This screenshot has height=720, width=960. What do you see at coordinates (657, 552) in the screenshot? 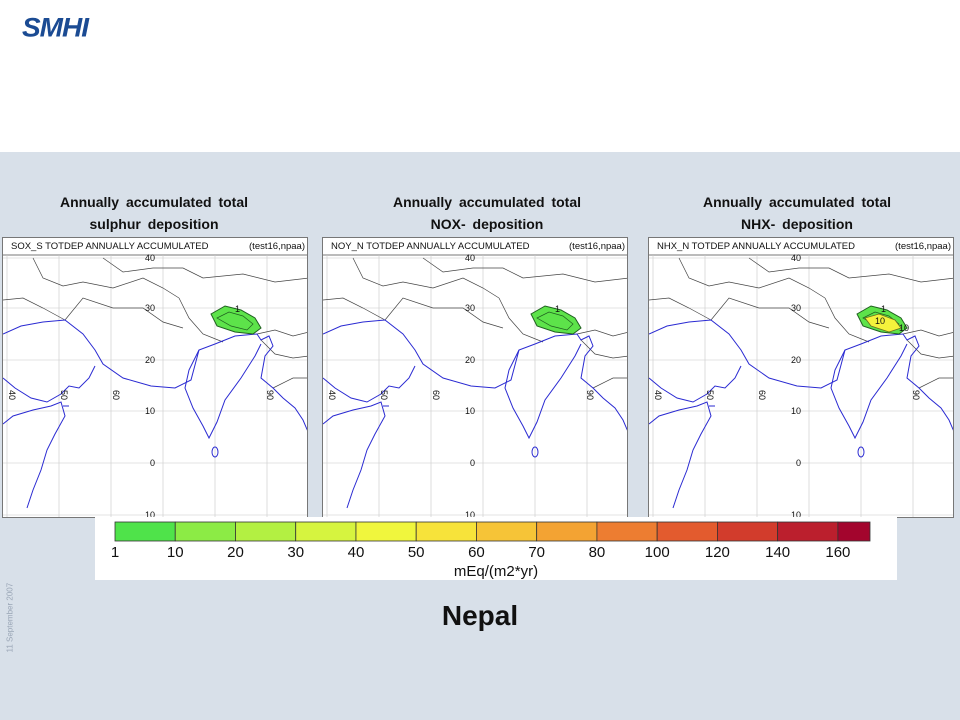
I see `legend-tick-label: 100` at bounding box center [657, 552].